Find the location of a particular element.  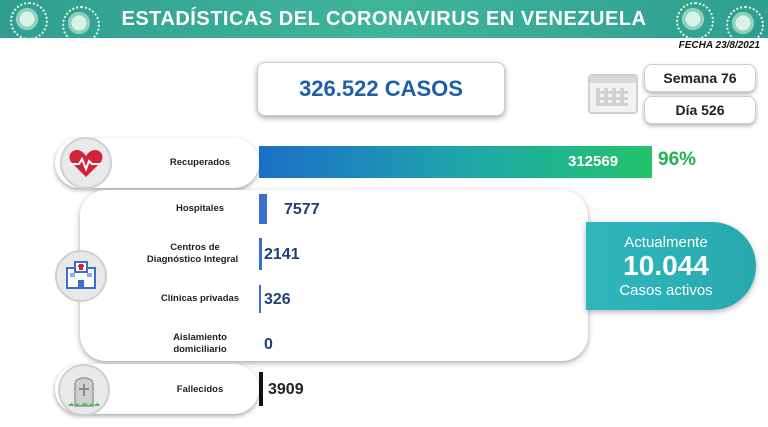

active-cases-caption: Actualmente is located at coordinates (666, 242).